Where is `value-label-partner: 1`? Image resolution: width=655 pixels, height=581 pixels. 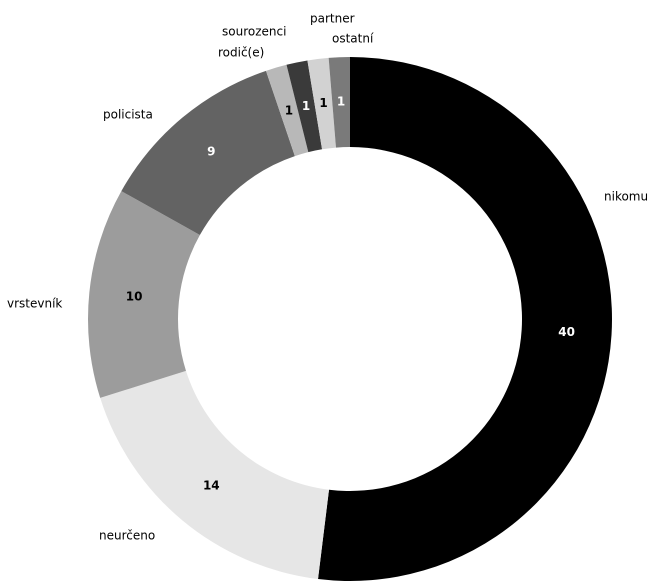
value-label-partner: 1 is located at coordinates (323, 103).